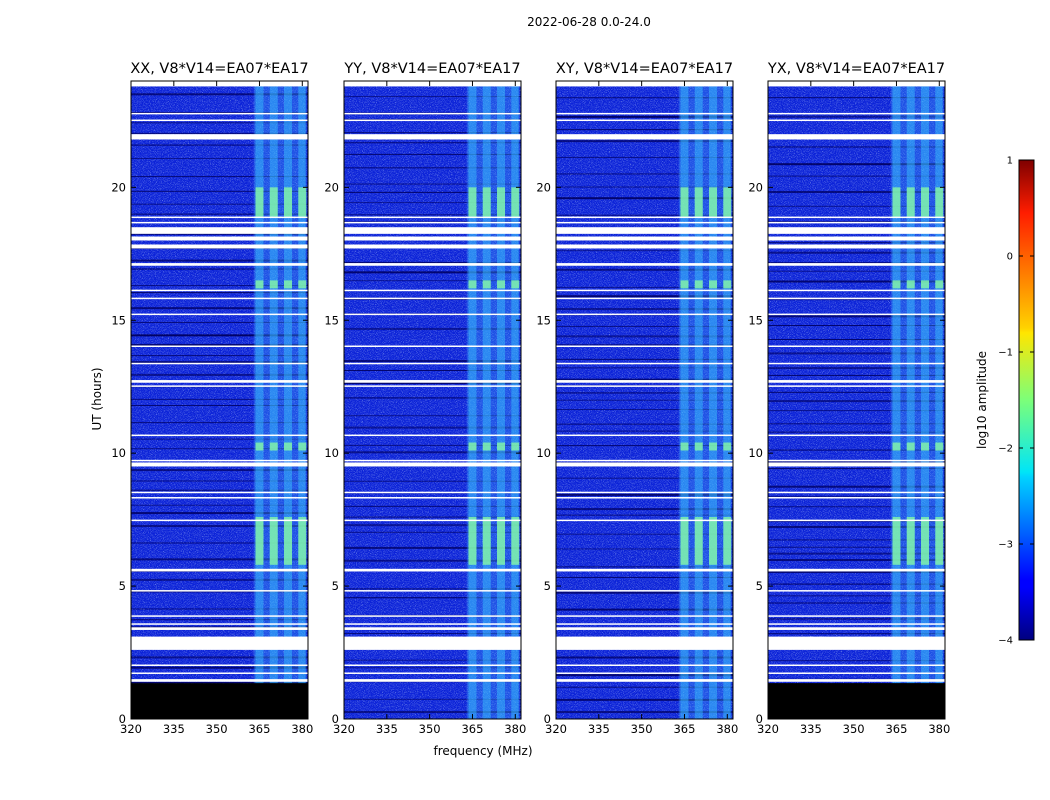 This screenshot has height=800, width=1050. What do you see at coordinates (219, 400) in the screenshot?
I see `panel-frame` at bounding box center [219, 400].